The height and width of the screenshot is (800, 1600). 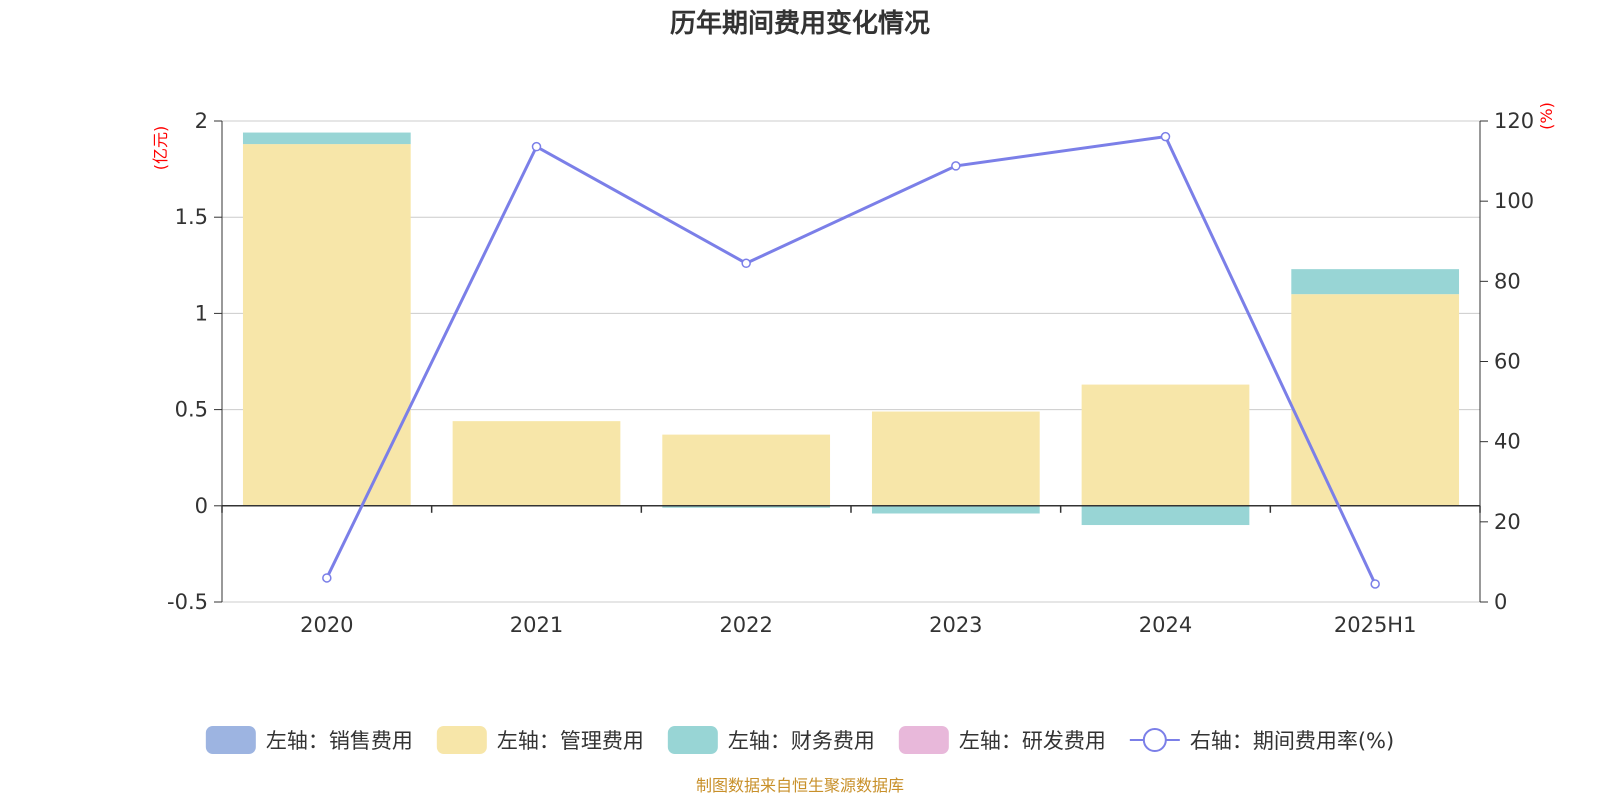 What do you see at coordinates (1507, 362) in the screenshot?
I see `right-tick-label: 60` at bounding box center [1507, 362].